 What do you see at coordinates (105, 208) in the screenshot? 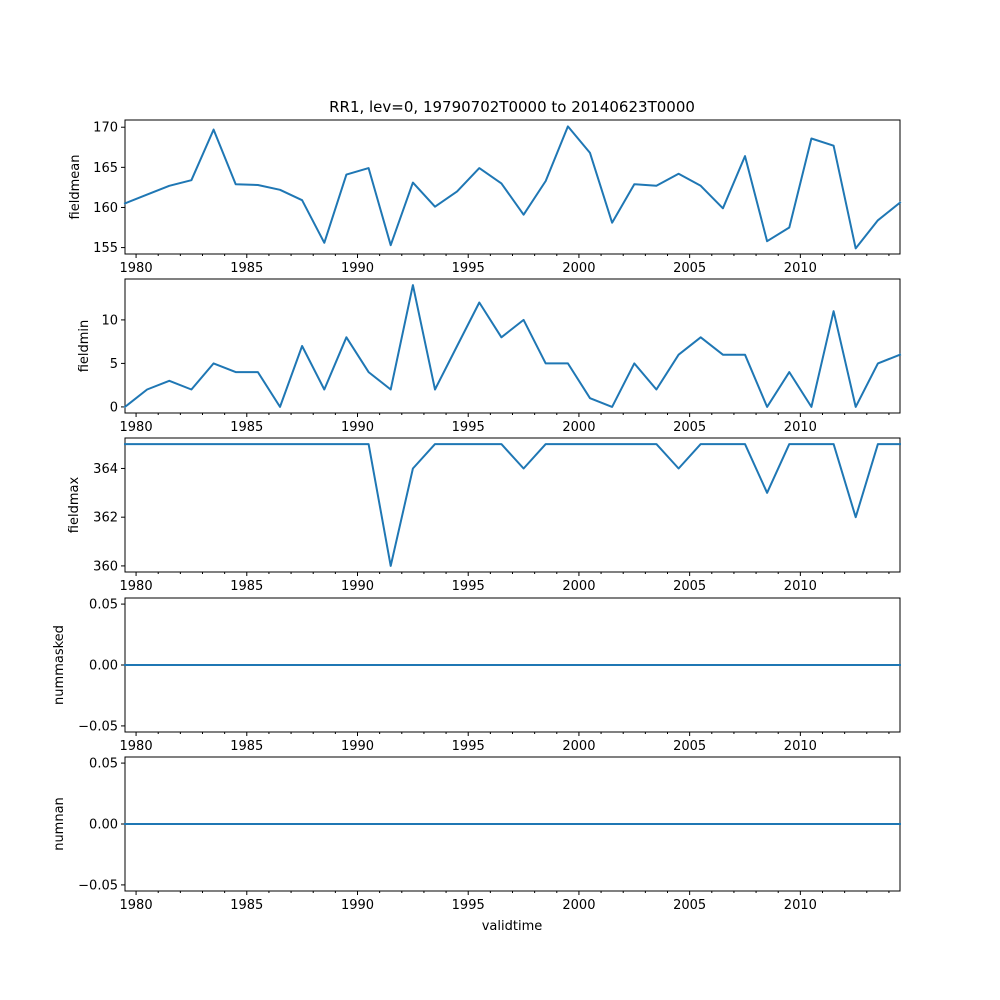
I see `y-tick-label: 160` at bounding box center [105, 208].